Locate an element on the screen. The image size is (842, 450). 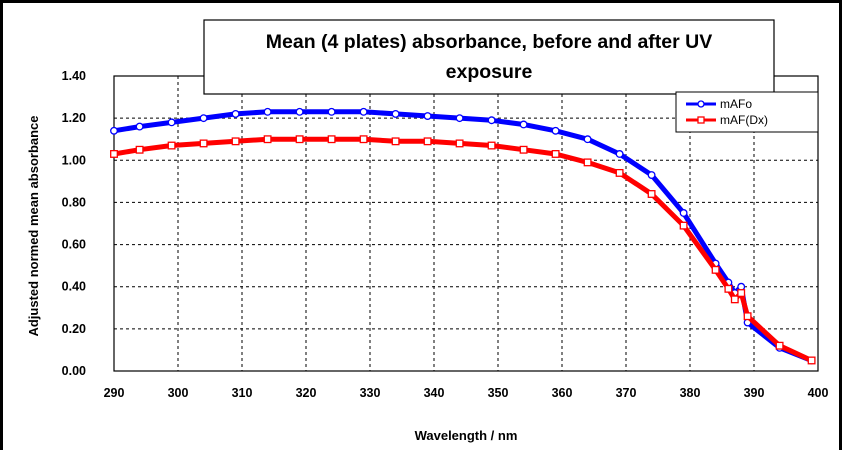
x-tick-labels: 290 300 310 320 330 340 350 360 370 380 390 400 is located at coordinates (466, 393).